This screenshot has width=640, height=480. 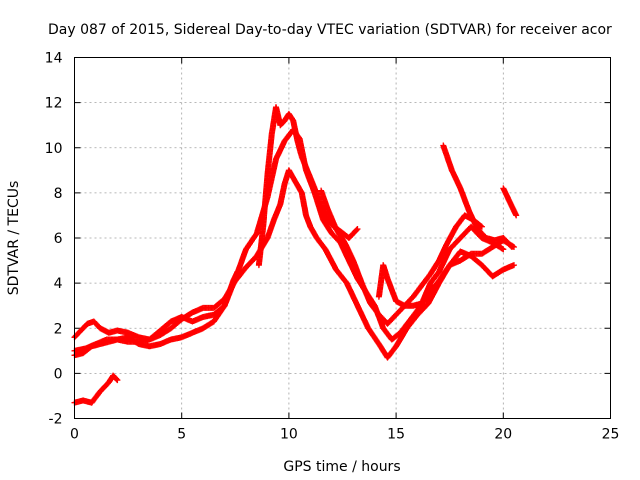 What do you see at coordinates (54, 149) in the screenshot?
I see `y-tick-label: 10` at bounding box center [54, 149].